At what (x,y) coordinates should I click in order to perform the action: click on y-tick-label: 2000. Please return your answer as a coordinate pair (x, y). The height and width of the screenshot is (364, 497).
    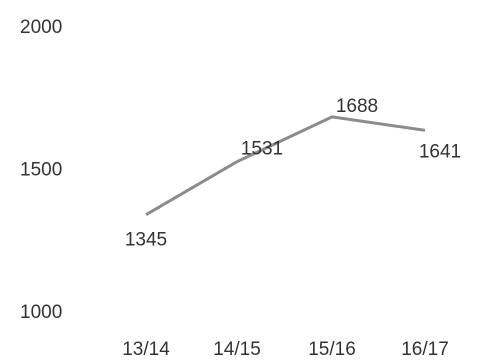
    Looking at the image, I should click on (41, 27).